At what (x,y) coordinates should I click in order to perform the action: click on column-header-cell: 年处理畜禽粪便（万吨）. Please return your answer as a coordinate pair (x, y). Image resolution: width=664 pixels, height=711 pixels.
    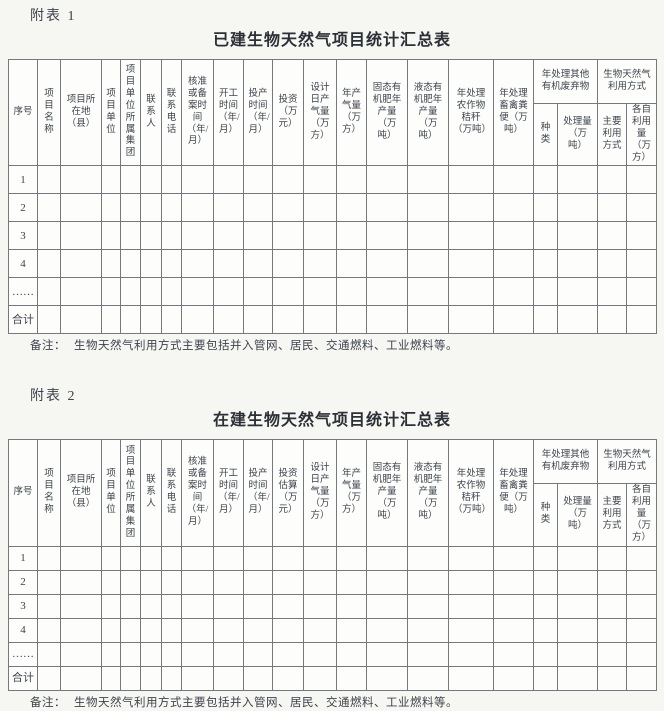
    Looking at the image, I should click on (513, 112).